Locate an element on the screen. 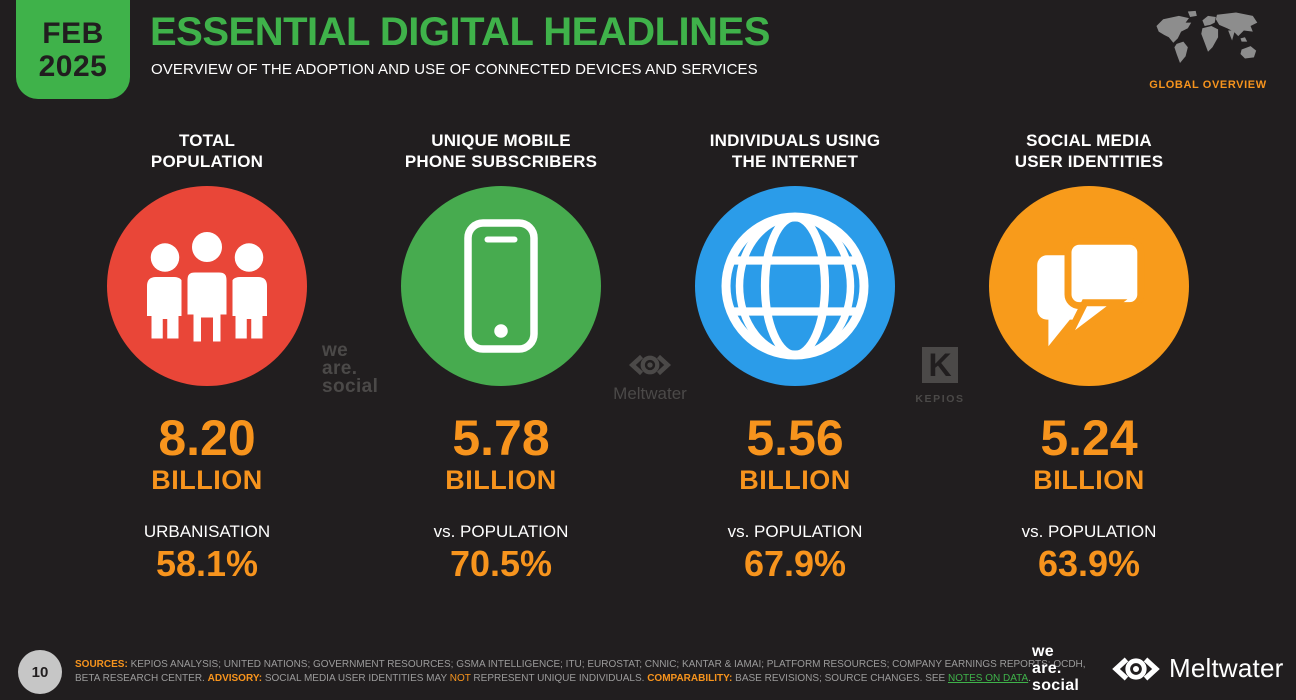 The image size is (1296, 700). kepios-watermark-label: KEPIOS is located at coordinates (940, 399).